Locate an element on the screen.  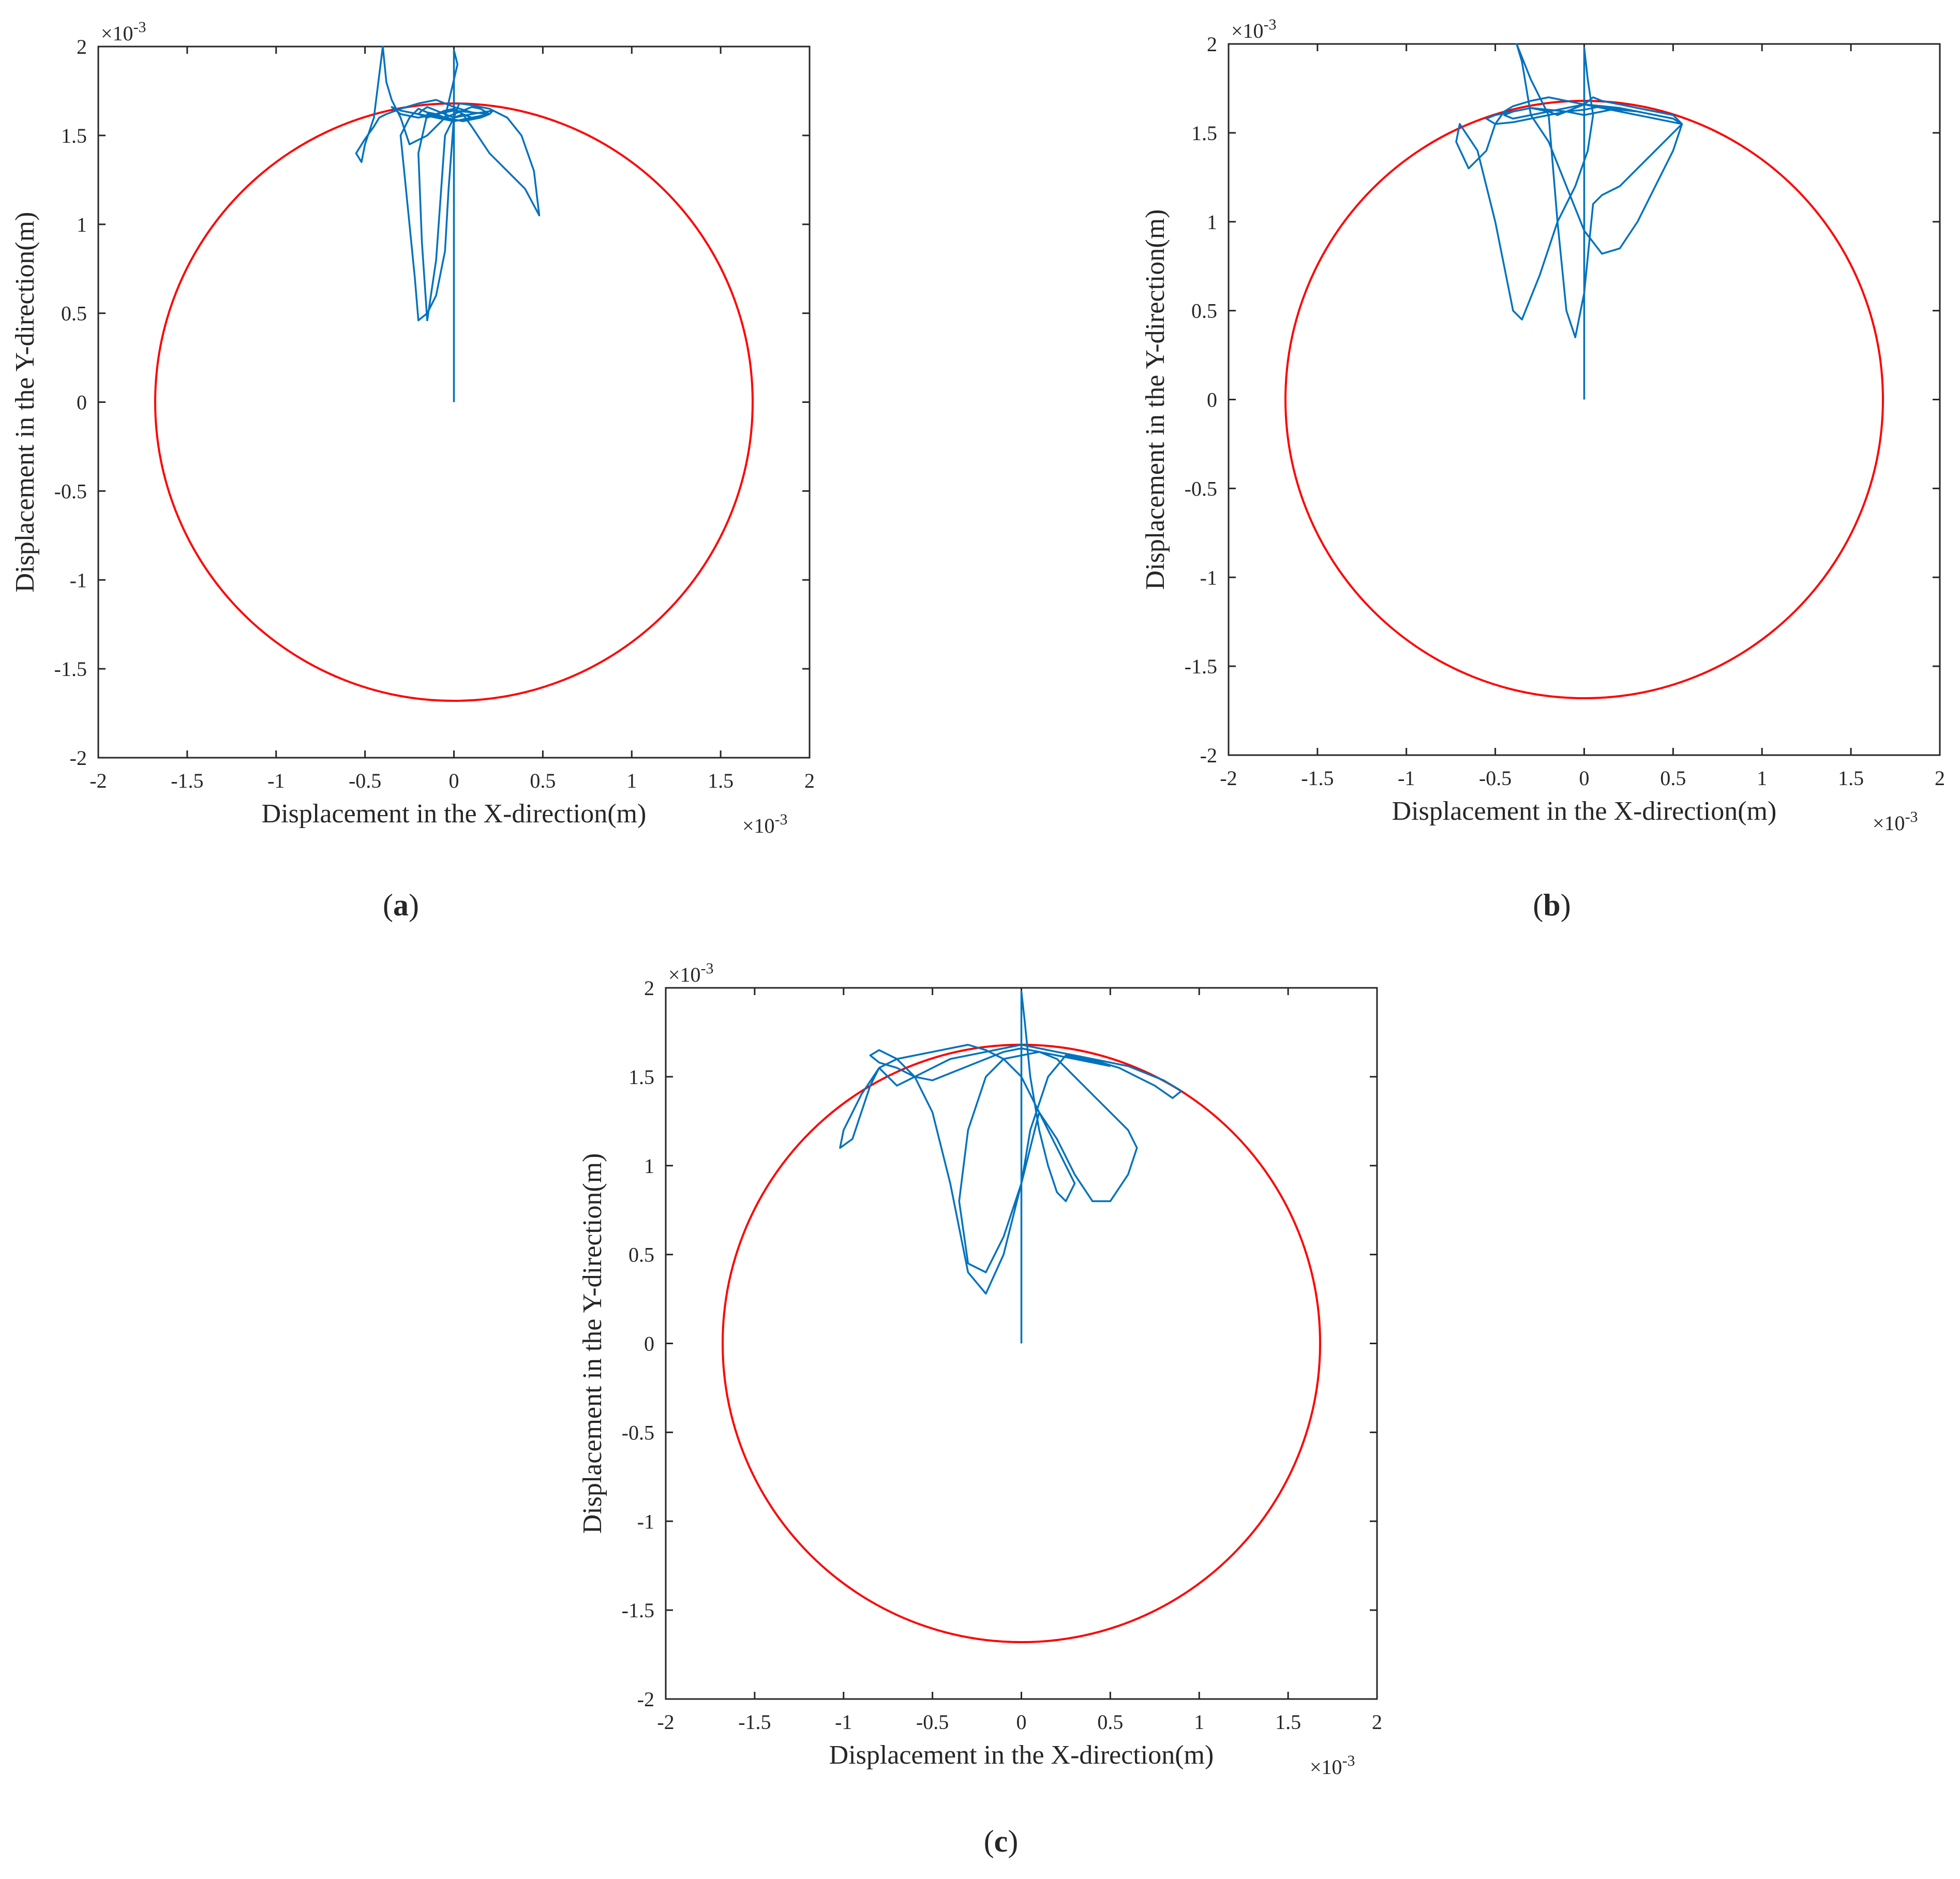
panel-caption-a: (a) is located at coordinates (401, 905).